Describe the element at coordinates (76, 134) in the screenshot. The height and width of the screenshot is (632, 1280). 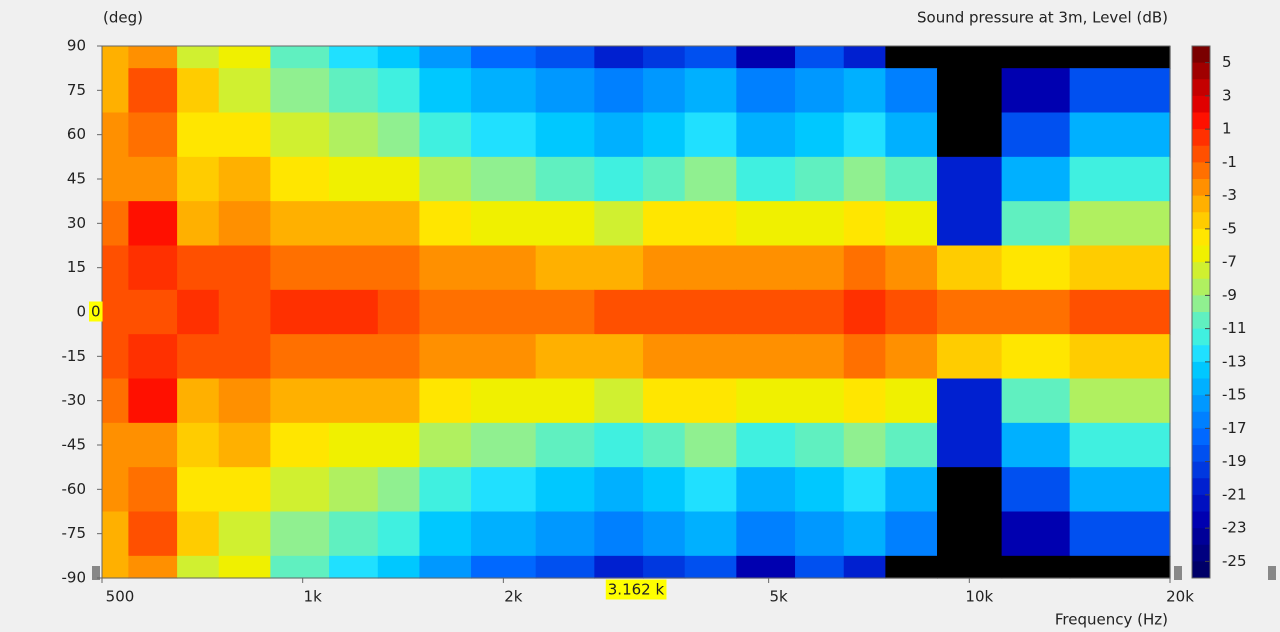
I see `y-tick-label: 60` at that location.